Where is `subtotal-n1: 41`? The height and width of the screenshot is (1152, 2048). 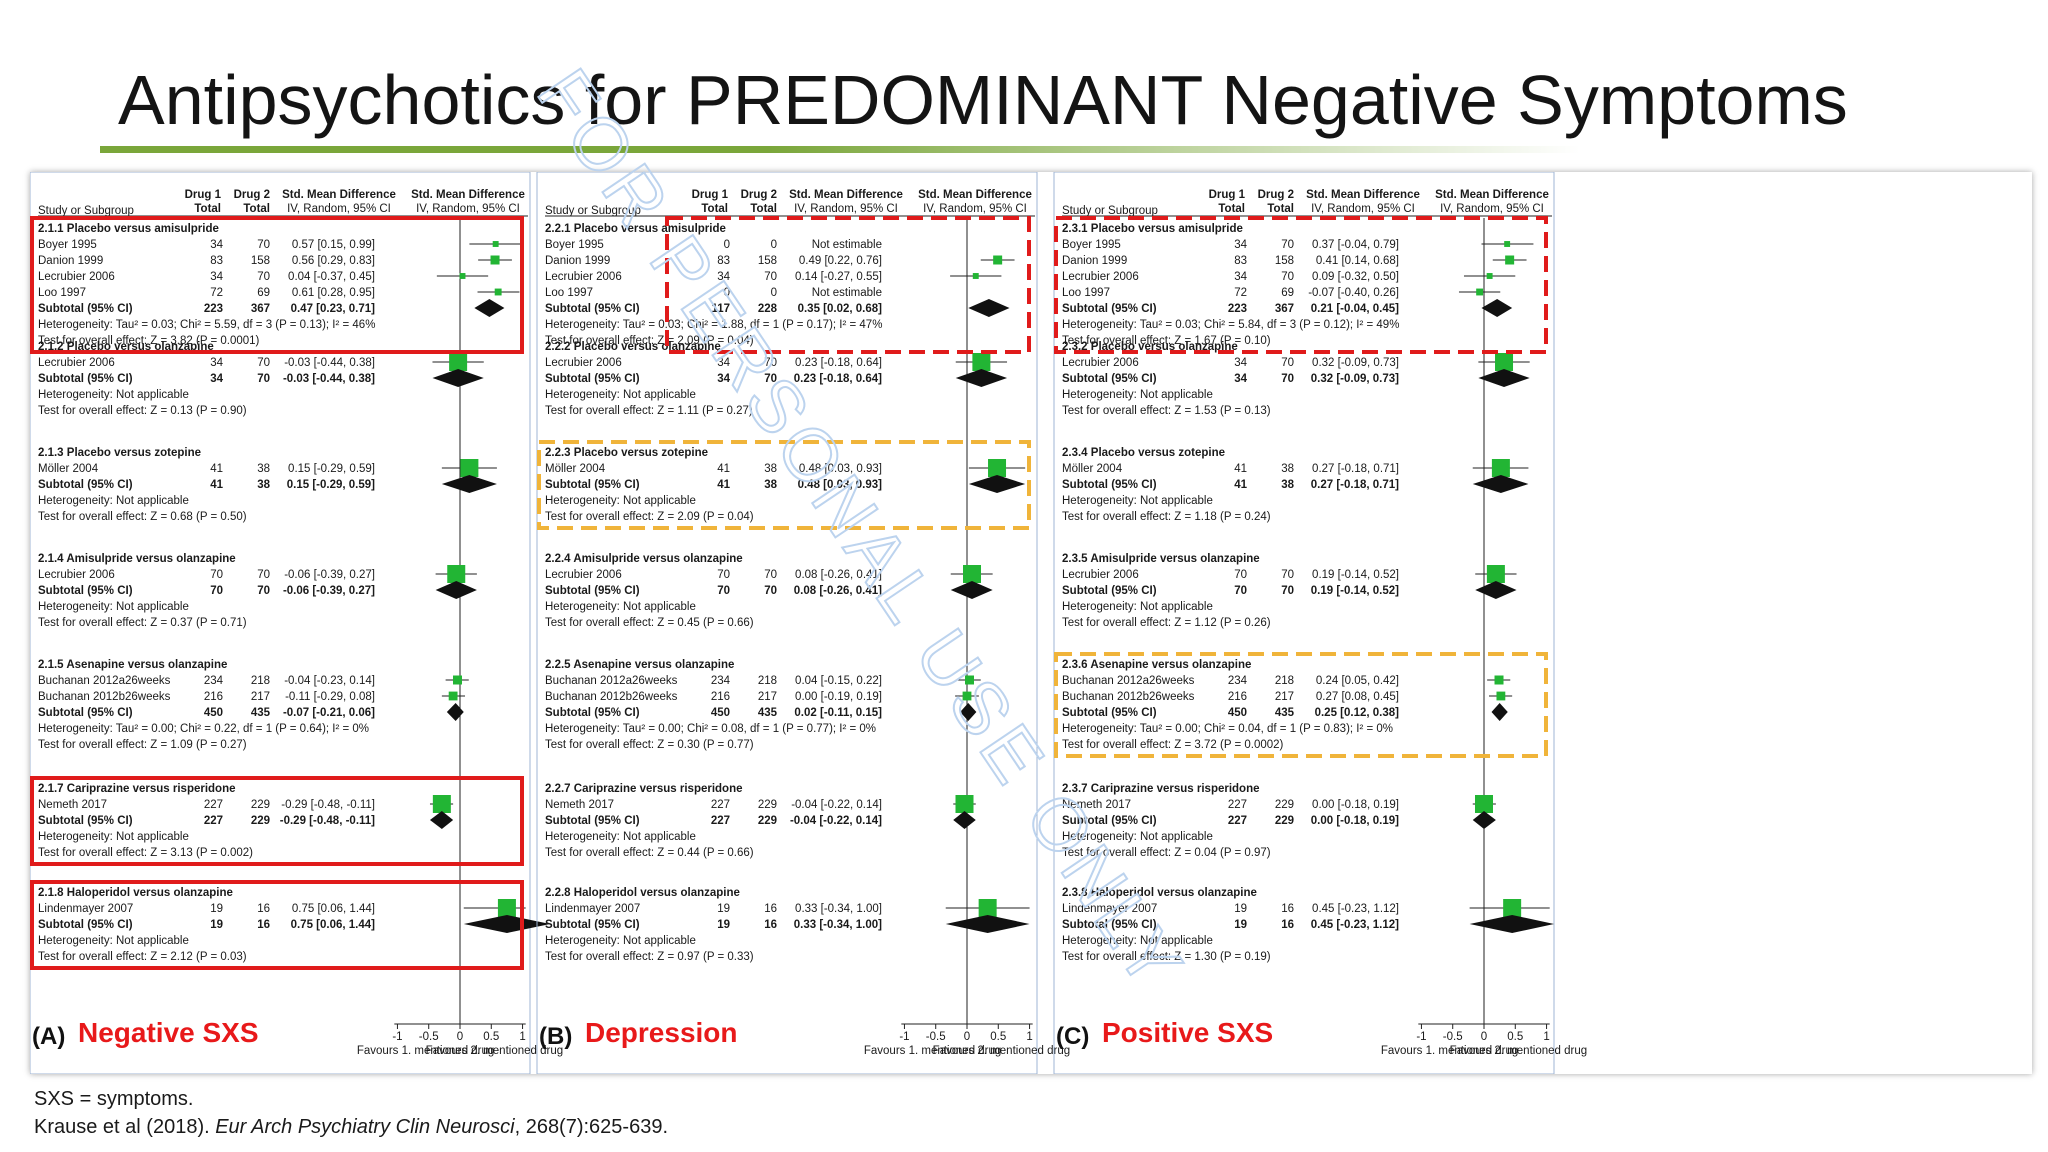 subtotal-n1: 41 is located at coordinates (723, 485).